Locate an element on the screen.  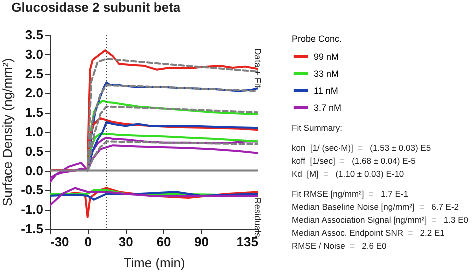
text: RMSE / Noise = 2.6 E0 is located at coordinates (340, 246).